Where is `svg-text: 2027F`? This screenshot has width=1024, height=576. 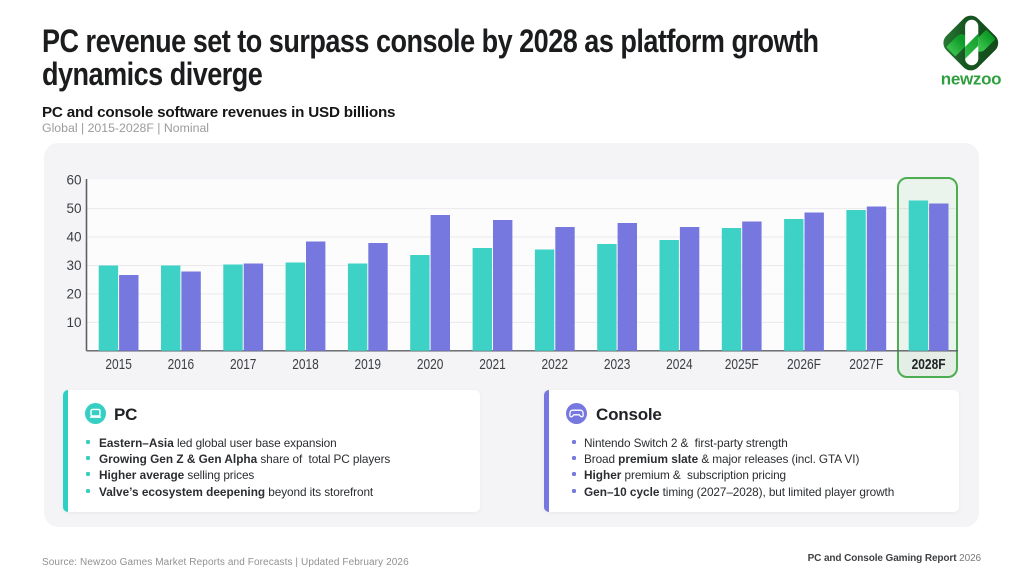
svg-text: 2027F is located at coordinates (866, 364).